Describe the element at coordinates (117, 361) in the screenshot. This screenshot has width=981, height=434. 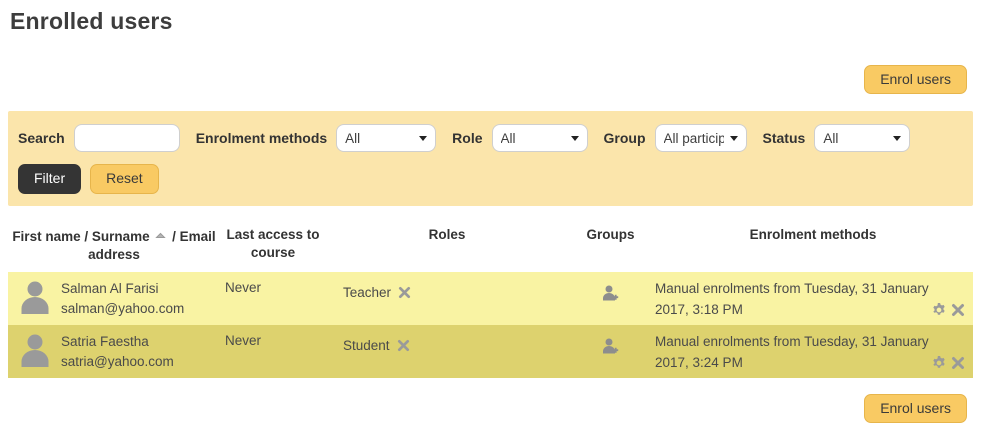
I see `user-email: satria@yahoo.com` at that location.